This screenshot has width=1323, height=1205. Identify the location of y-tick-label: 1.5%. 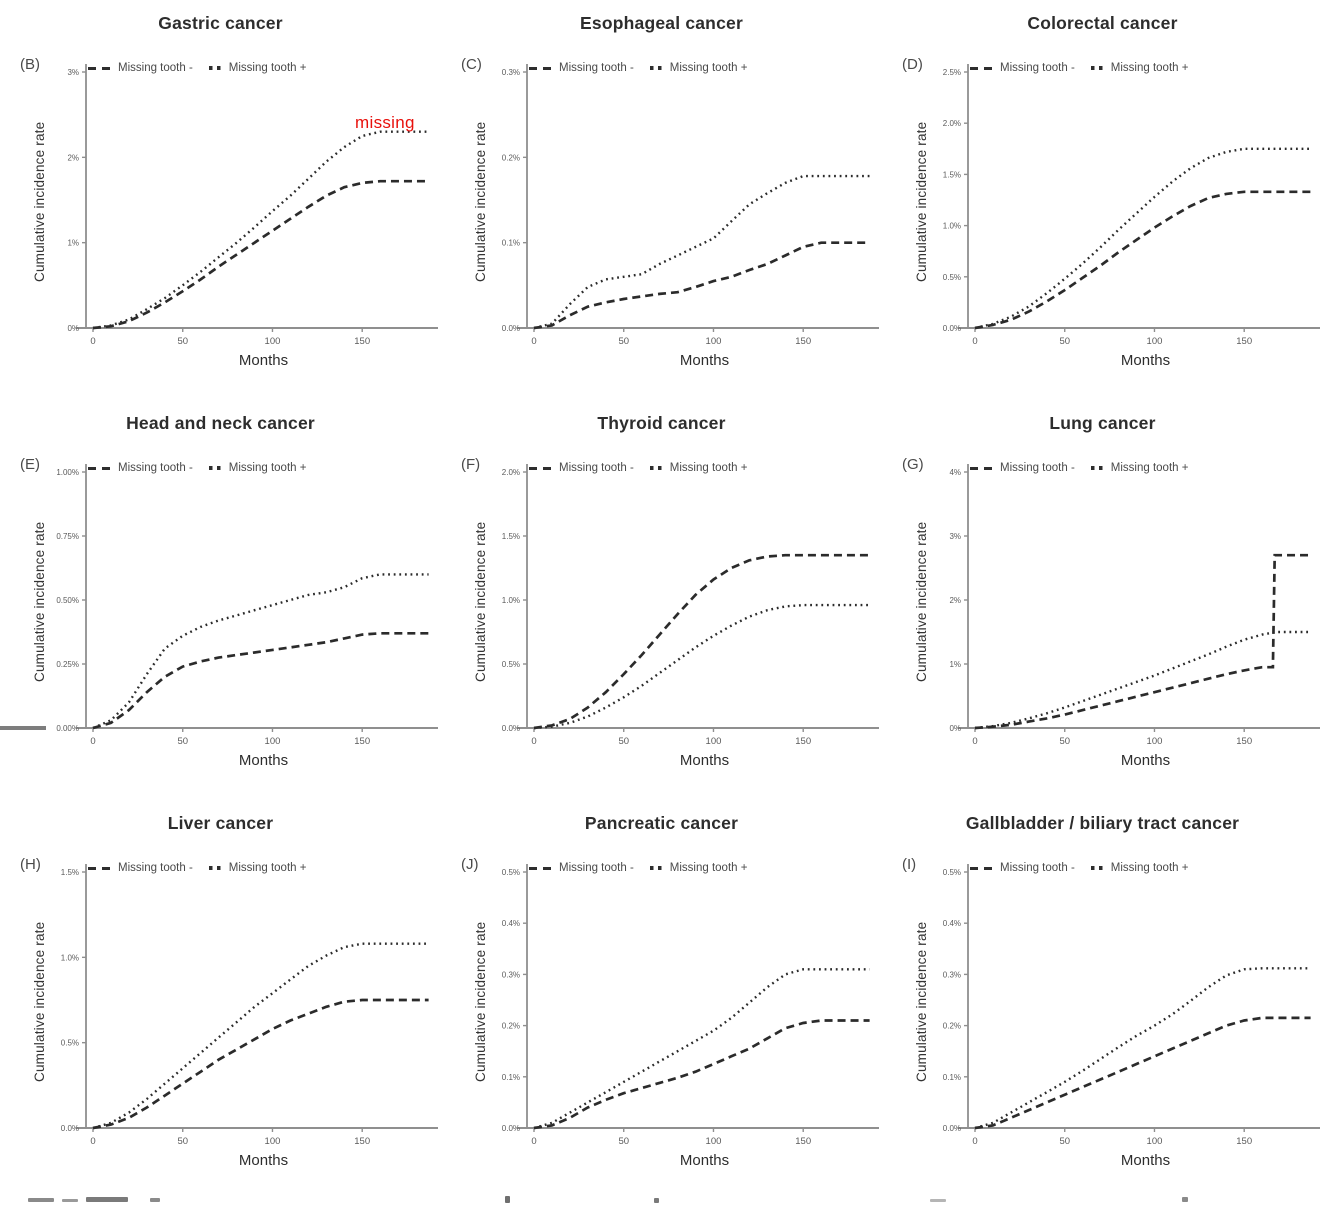
(952, 174).